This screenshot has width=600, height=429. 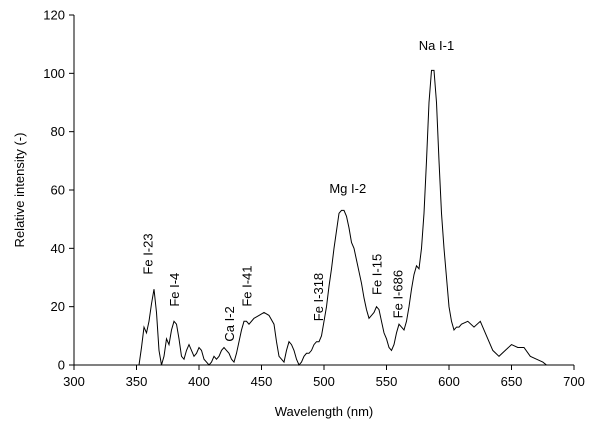 I want to click on peak-label: Fe I-23, so click(x=148, y=253).